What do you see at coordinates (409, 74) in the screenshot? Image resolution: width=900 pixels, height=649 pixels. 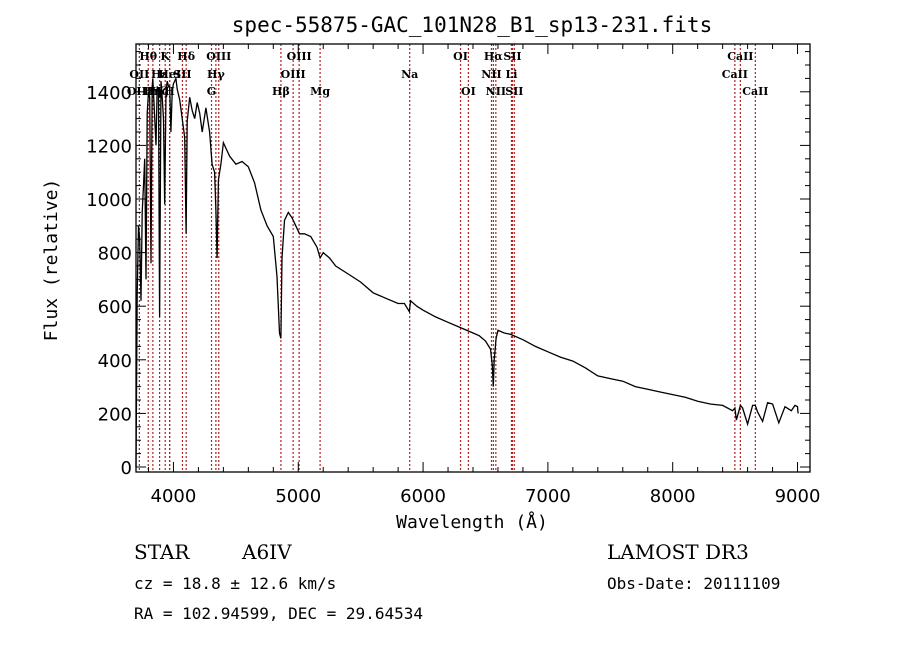 I see `marker-label: Na` at bounding box center [409, 74].